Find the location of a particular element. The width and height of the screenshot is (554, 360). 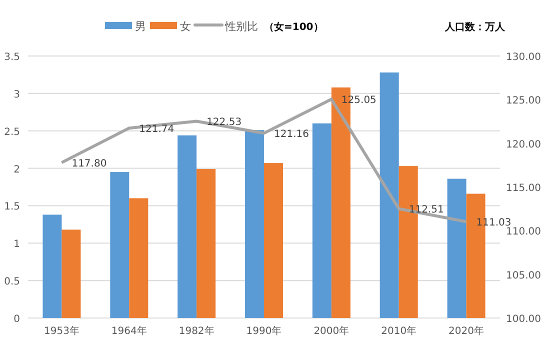

legend-label: 女 is located at coordinates (185, 26).